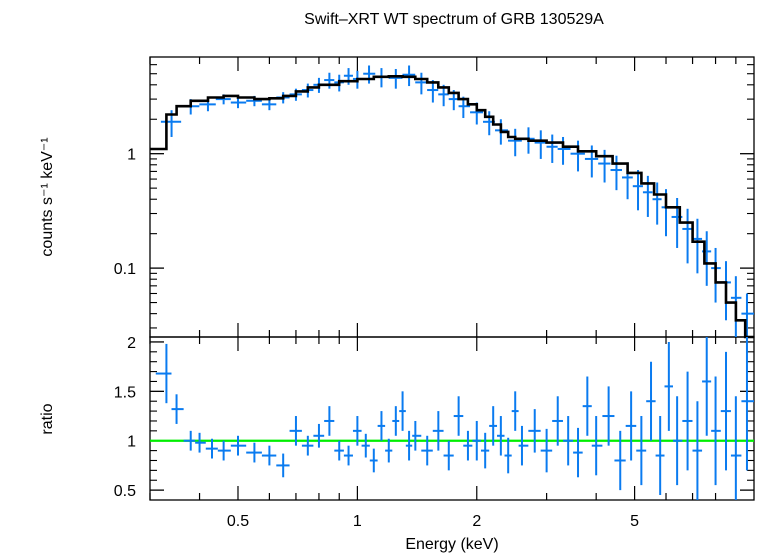  Describe the element at coordinates (476, 521) in the screenshot. I see `x-tick-label: 2` at that location.